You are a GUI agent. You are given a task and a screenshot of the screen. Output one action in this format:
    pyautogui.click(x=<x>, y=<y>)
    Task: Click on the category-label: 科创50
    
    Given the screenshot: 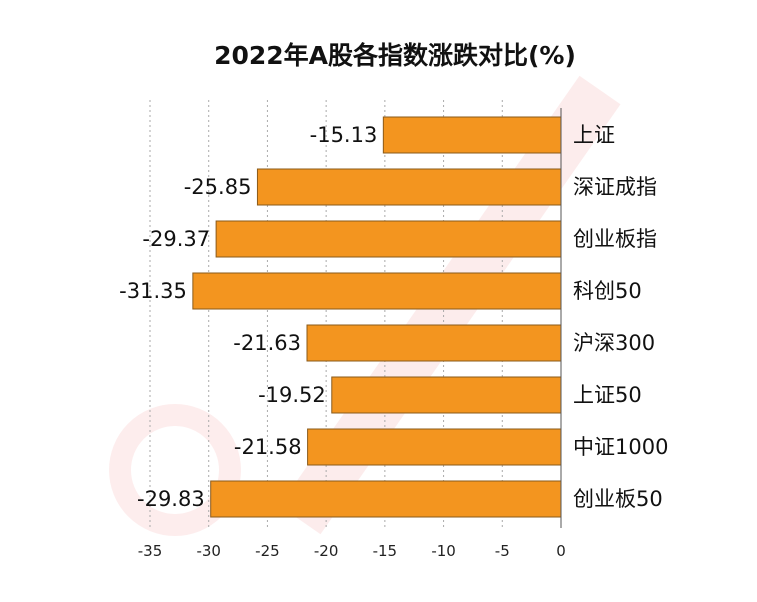 What is the action you would take?
    pyautogui.click(x=607, y=291)
    